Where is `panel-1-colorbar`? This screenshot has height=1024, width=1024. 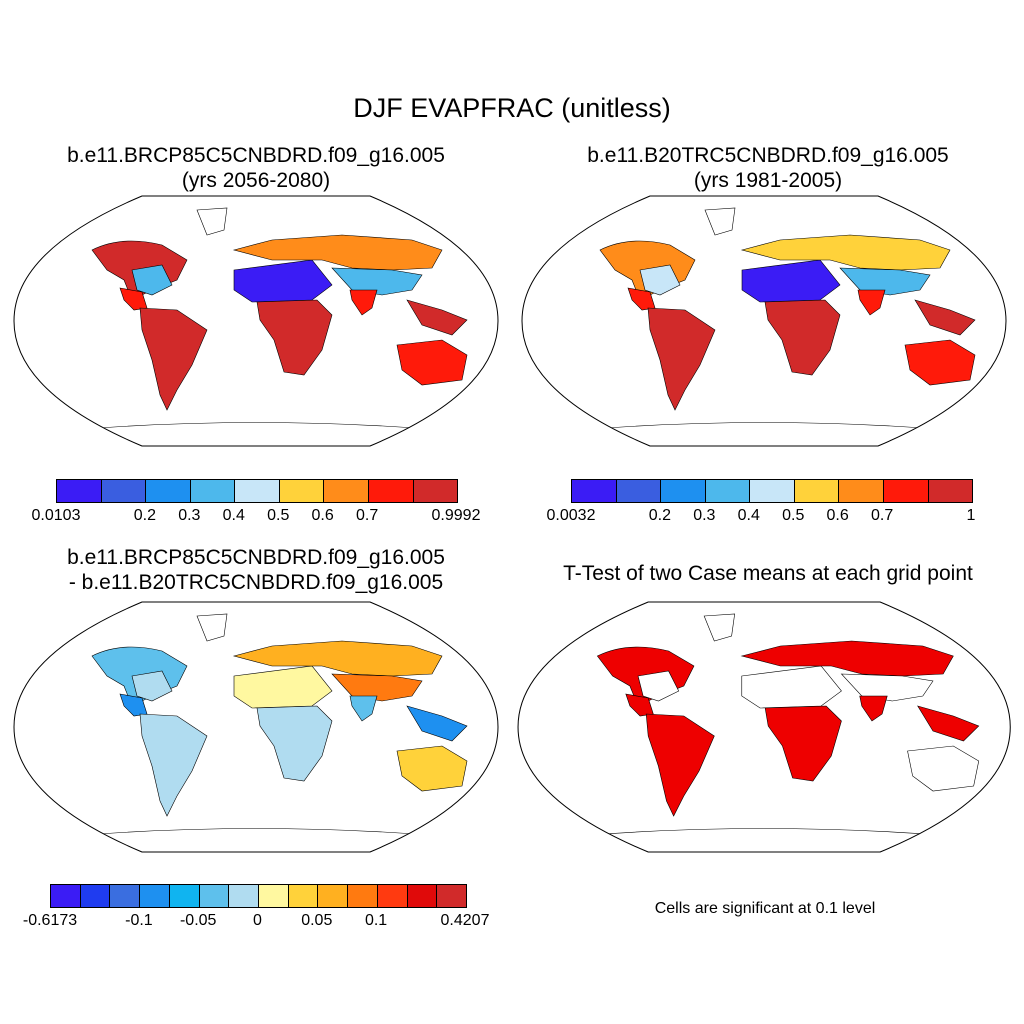
panel-1-colorbar is located at coordinates (257, 491).